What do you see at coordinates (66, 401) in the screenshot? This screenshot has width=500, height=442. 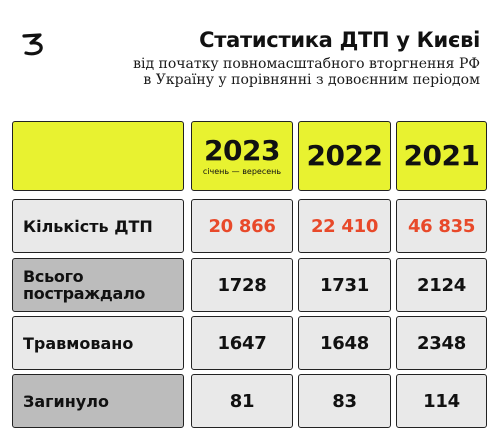 I see `row-label-text: Загинуло` at bounding box center [66, 401].